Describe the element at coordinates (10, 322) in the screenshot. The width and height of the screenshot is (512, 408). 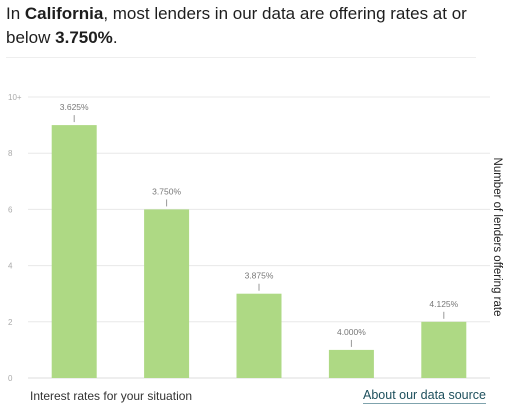
I see `y-tick-label: 2` at that location.